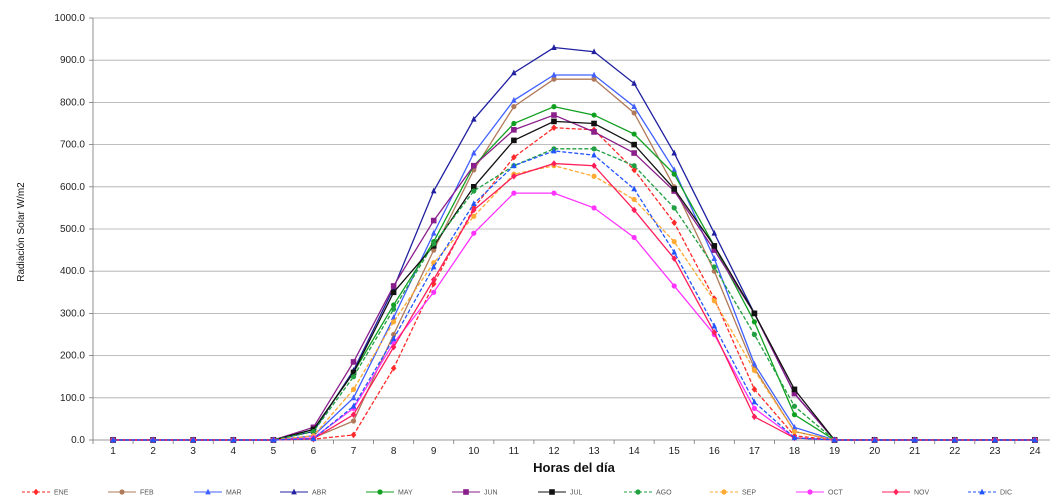 This screenshot has width=1050, height=504. I want to click on legend-label: JUL, so click(576, 493).